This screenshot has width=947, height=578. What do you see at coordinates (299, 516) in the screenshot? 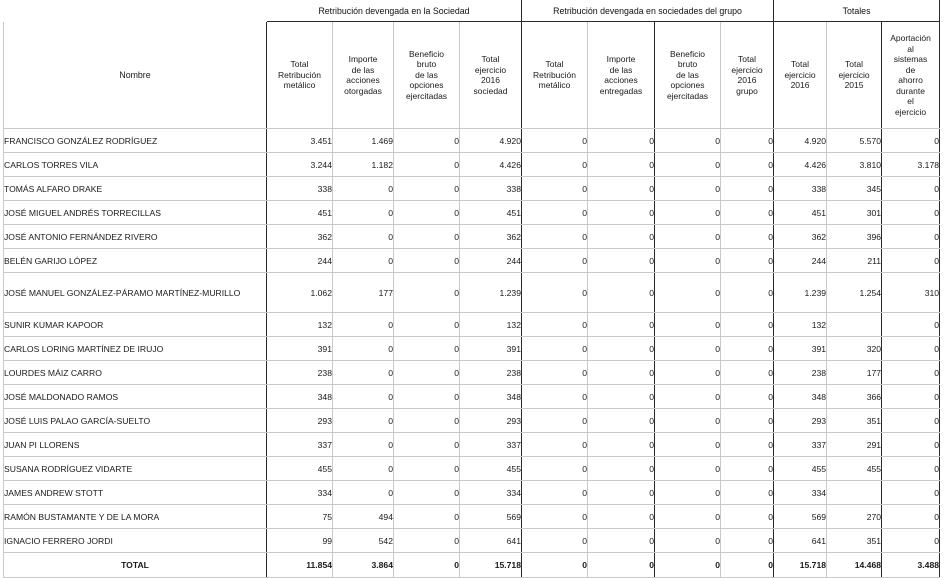
I see `row-value-col-0: 75` at bounding box center [299, 516].